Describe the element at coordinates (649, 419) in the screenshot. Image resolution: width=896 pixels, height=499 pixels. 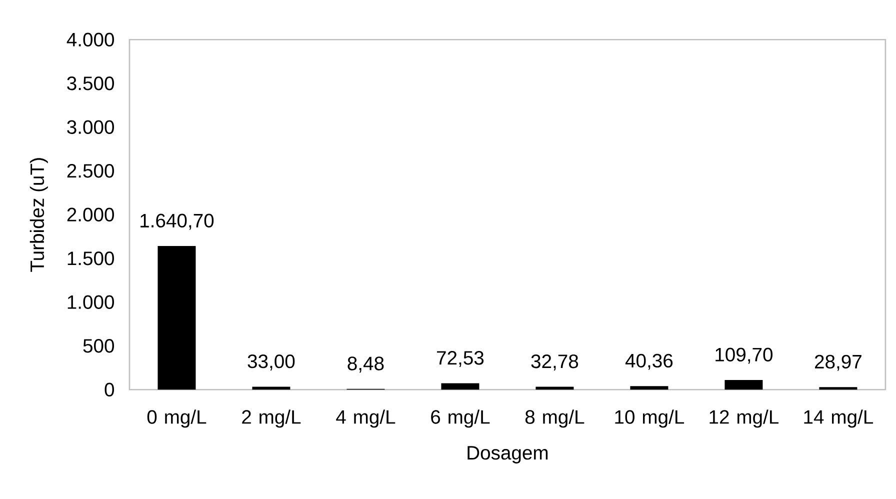
I see `x-tick-label: 10 mg/L` at that location.